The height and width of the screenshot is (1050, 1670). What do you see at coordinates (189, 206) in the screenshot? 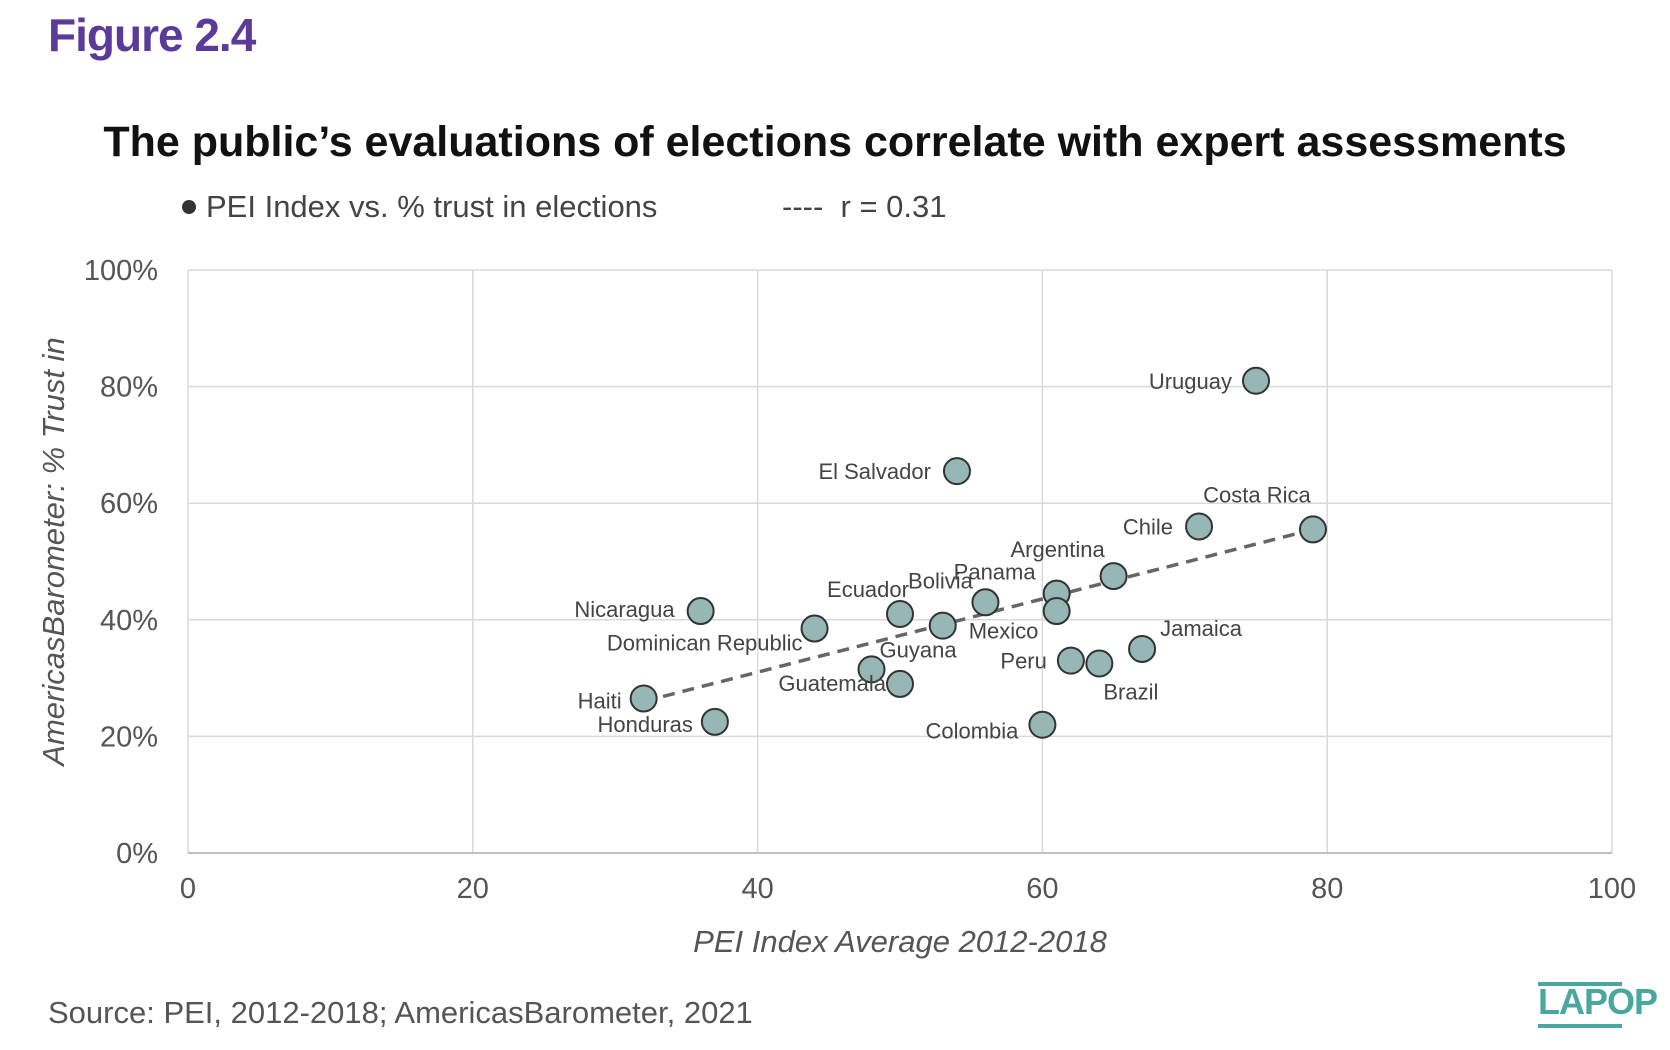
I see `legend-marker-icon` at bounding box center [189, 206].